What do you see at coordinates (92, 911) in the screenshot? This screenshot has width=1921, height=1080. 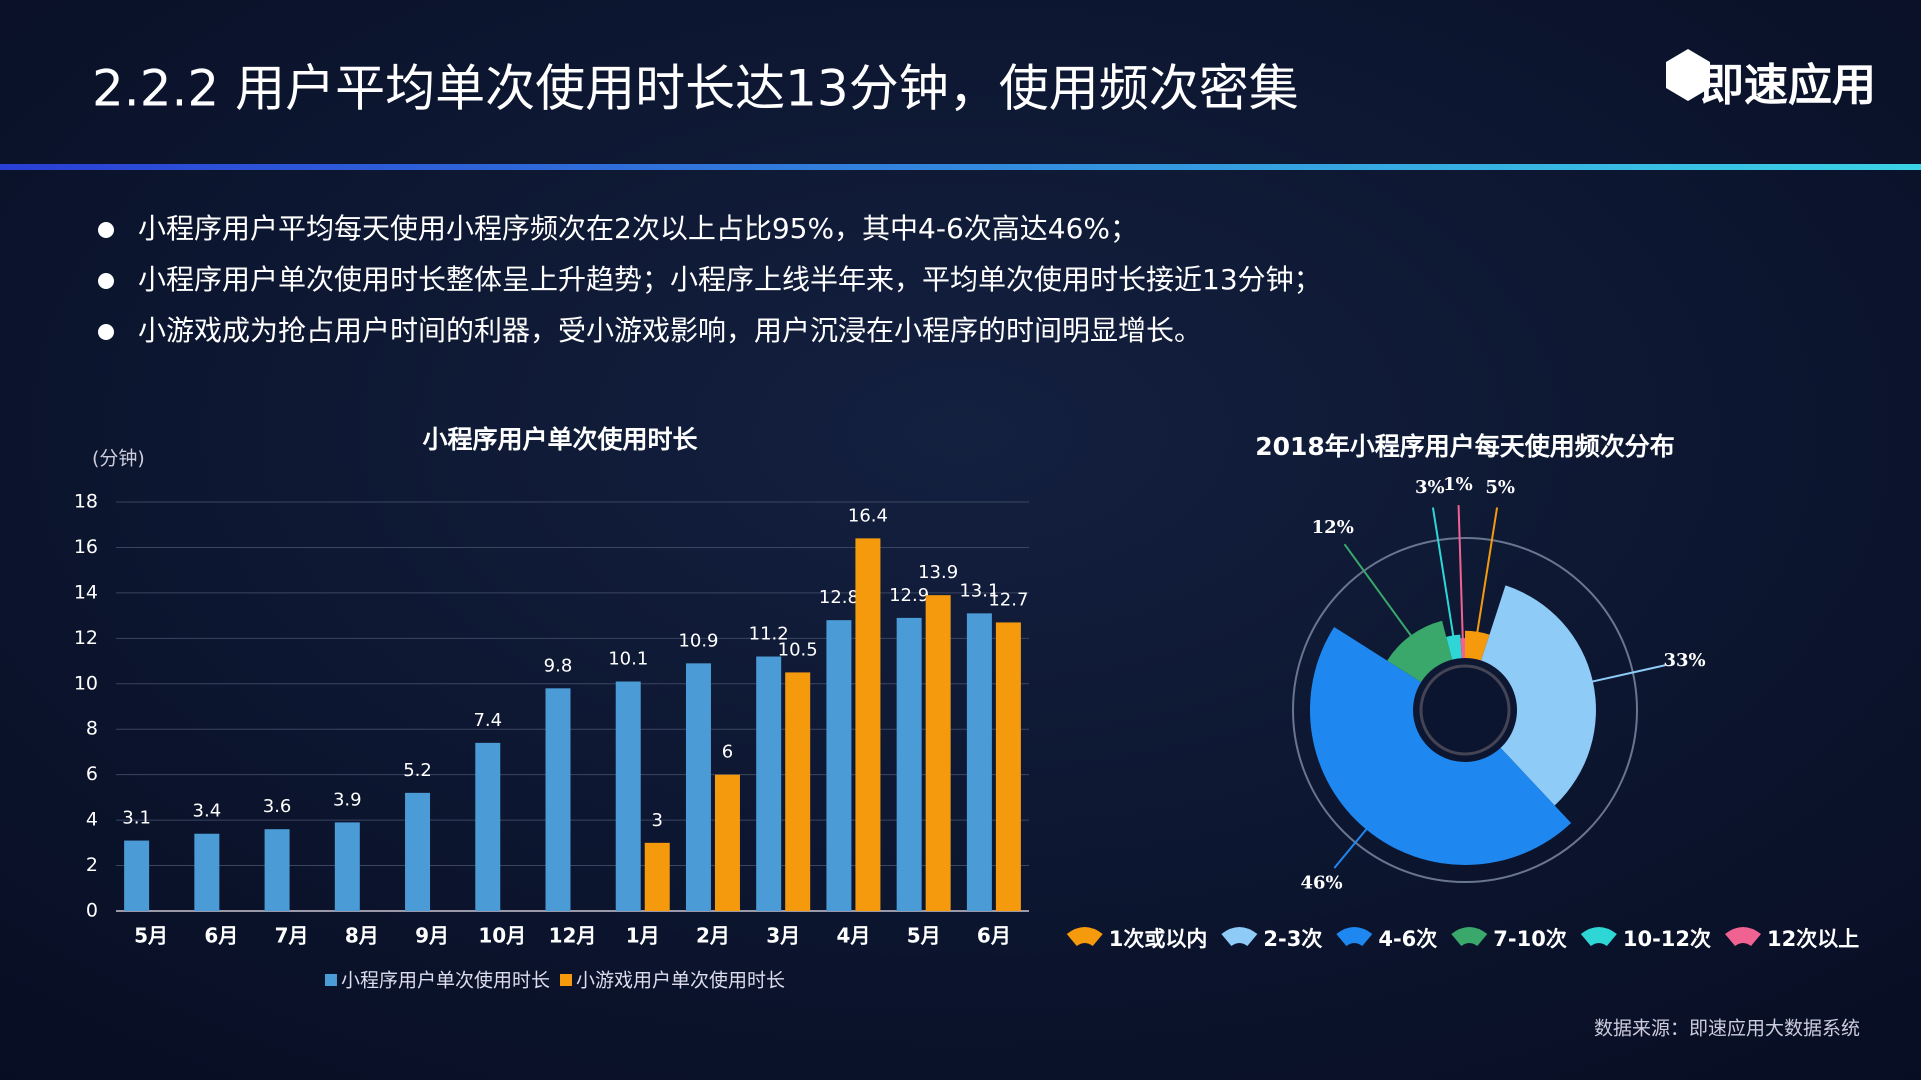 I see `y-tick-label: 0` at bounding box center [92, 911].